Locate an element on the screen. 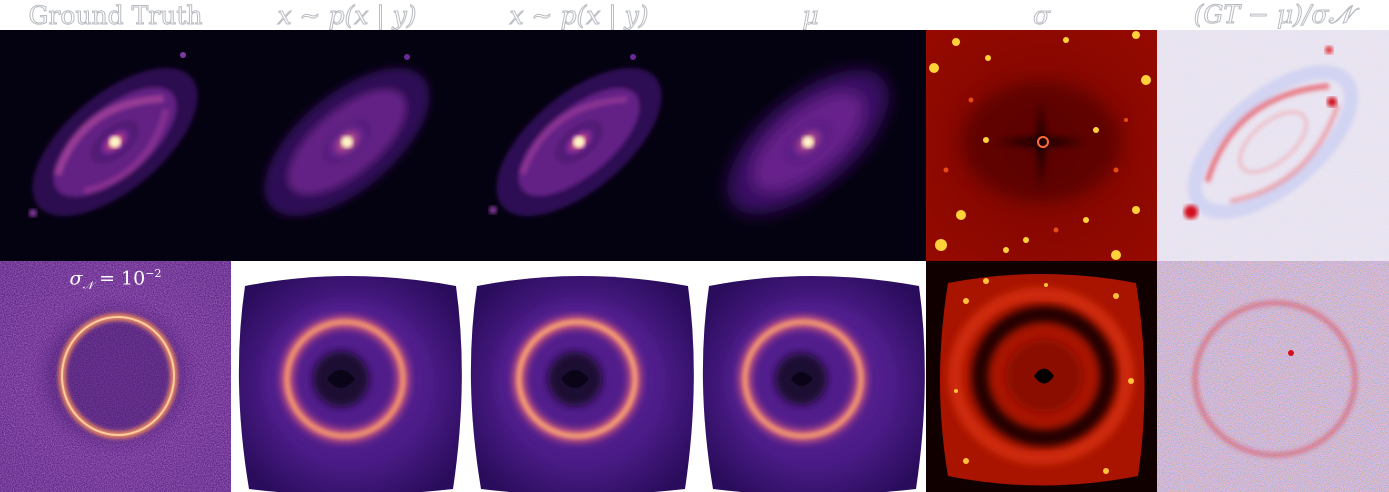  gt-lens-image: σ𝒩 = 10−2 is located at coordinates (115, 376).